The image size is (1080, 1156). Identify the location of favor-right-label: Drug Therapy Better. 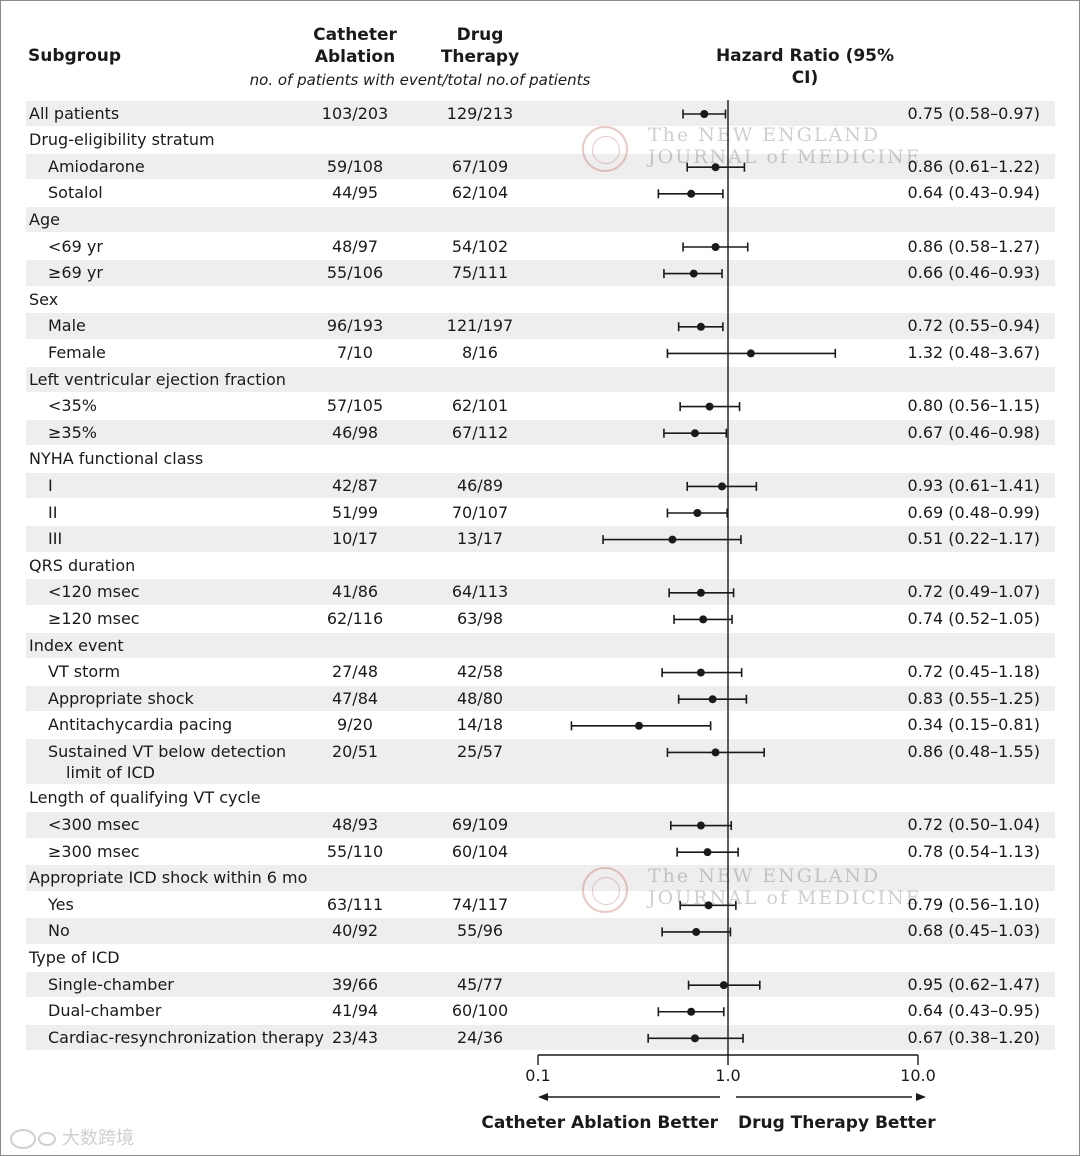
(837, 1123).